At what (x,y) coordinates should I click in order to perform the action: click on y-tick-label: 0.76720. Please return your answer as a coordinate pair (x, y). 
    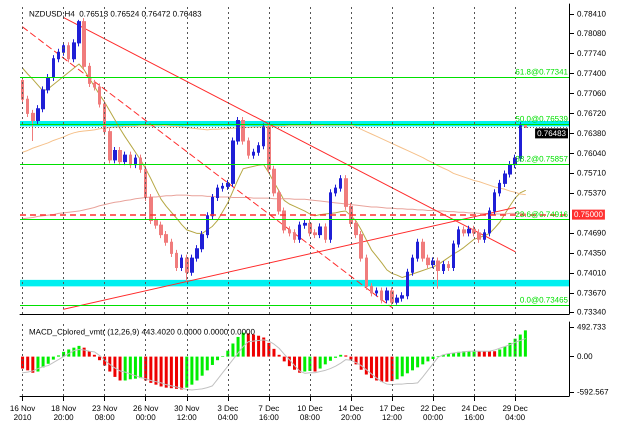
    Looking at the image, I should click on (591, 113).